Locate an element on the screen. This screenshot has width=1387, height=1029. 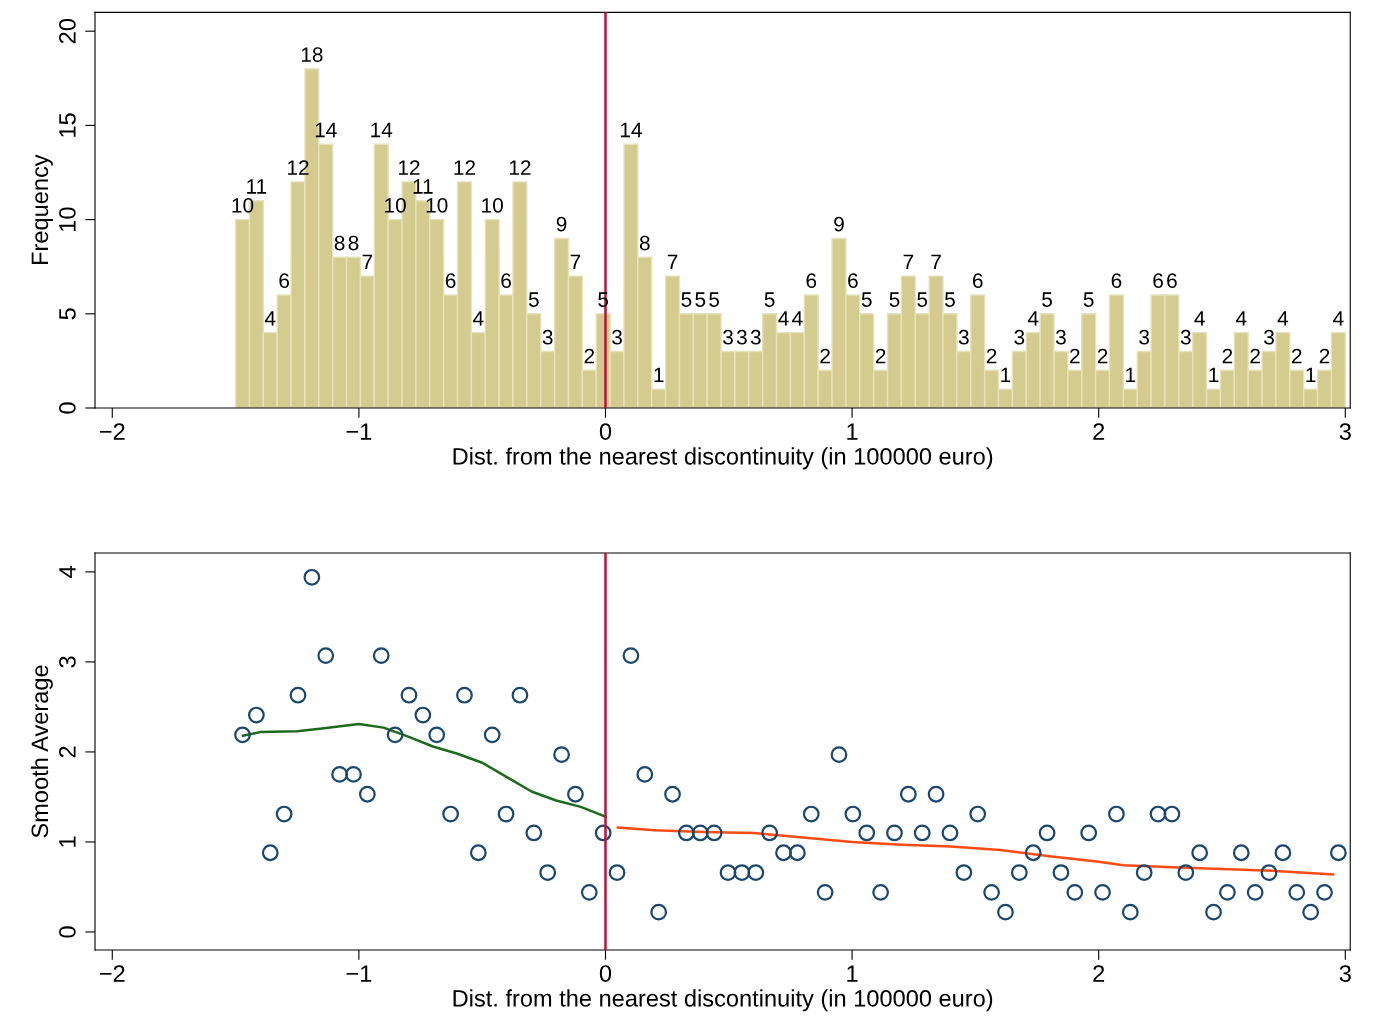
y-tick-label: 2 is located at coordinates (67, 752).